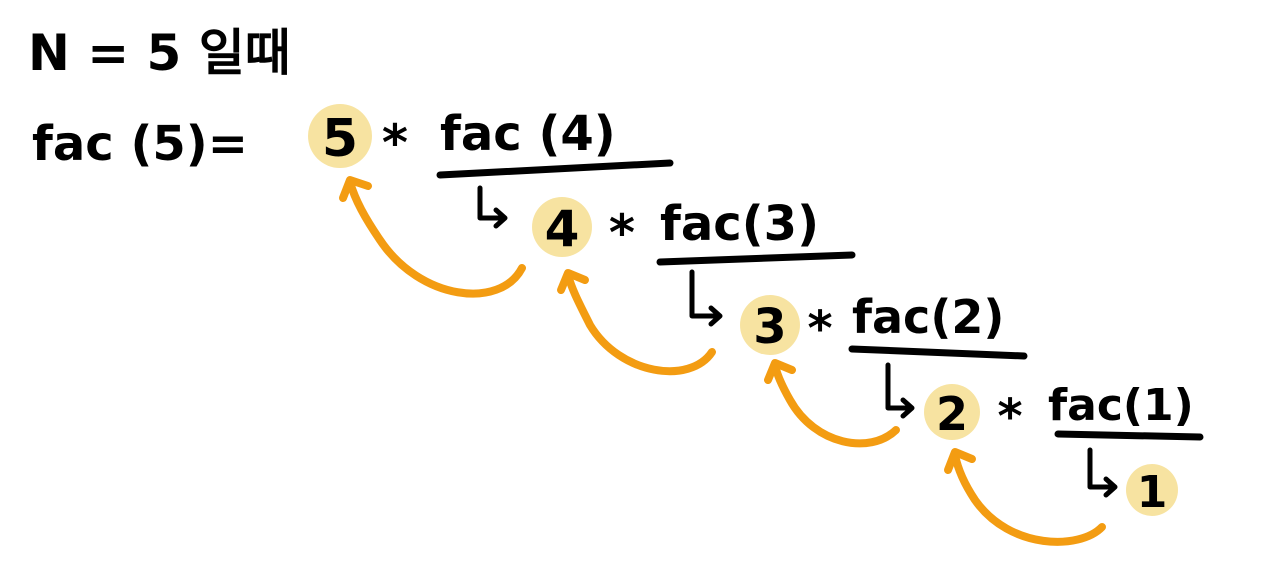 This screenshot has height=580, width=1276. I want to click on level-4: 1, so click(1132, 482).